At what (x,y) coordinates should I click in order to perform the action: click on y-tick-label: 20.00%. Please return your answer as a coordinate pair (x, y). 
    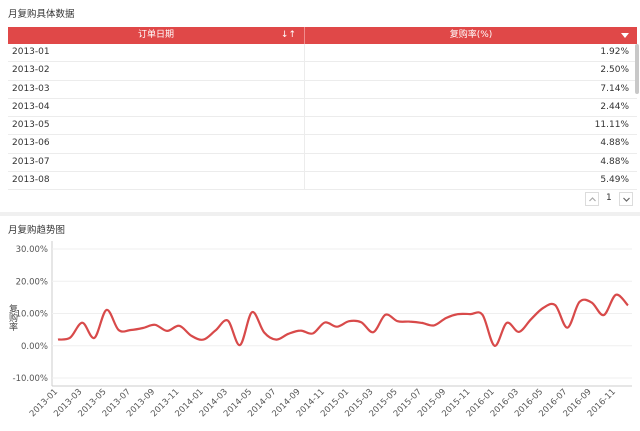
    Looking at the image, I should click on (32, 282).